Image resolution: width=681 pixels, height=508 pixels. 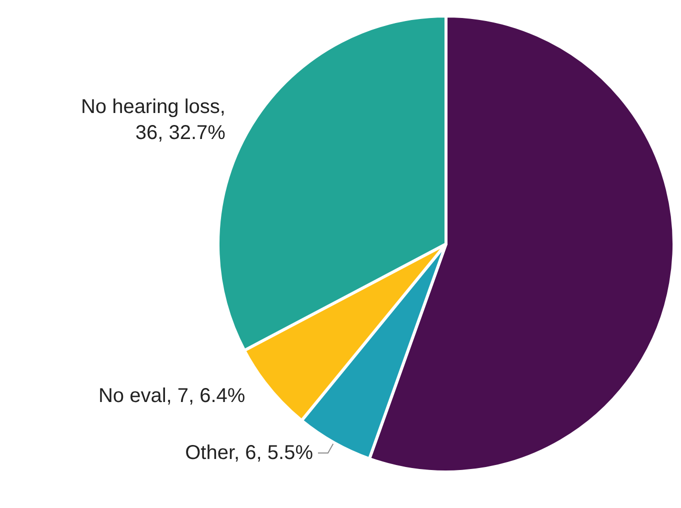 I want to click on slice-label: Other, 6, 5.5%, so click(x=249, y=453).